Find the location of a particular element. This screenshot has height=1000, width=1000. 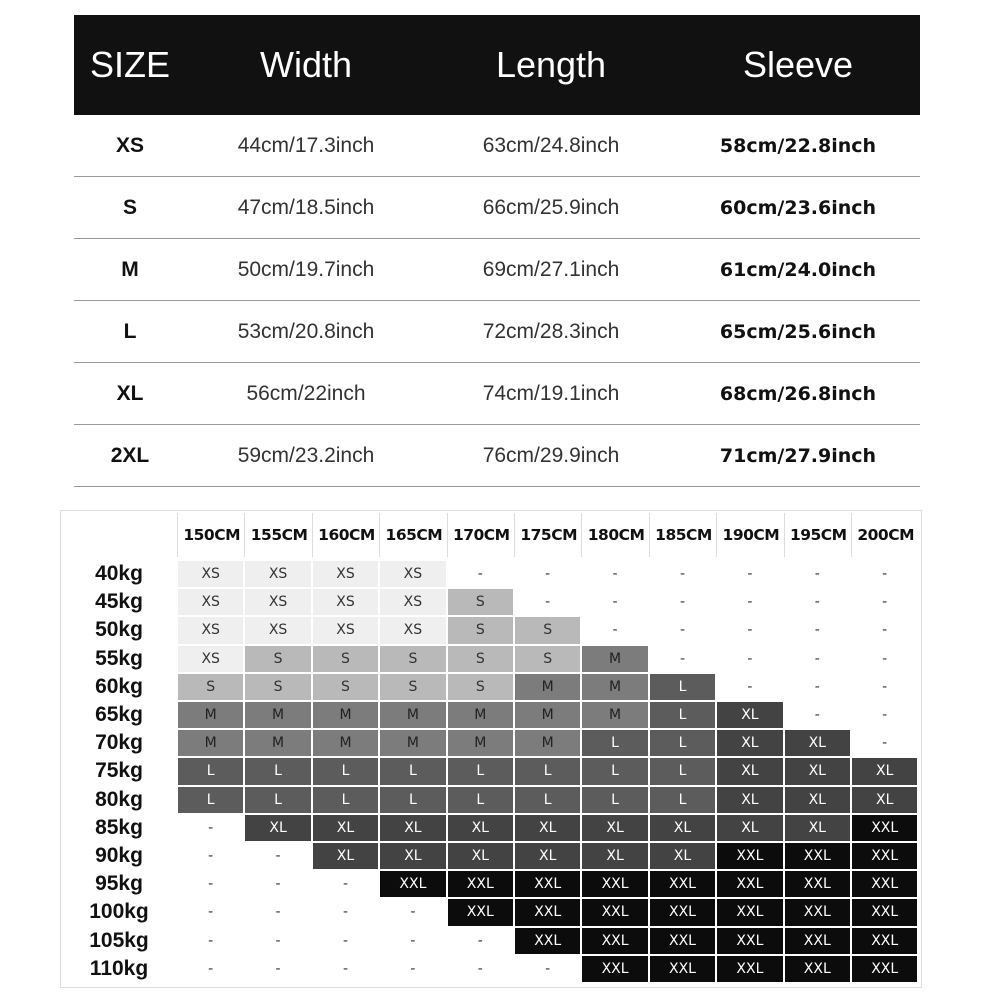

length-cell: 69cm/27.1inch is located at coordinates (551, 269).